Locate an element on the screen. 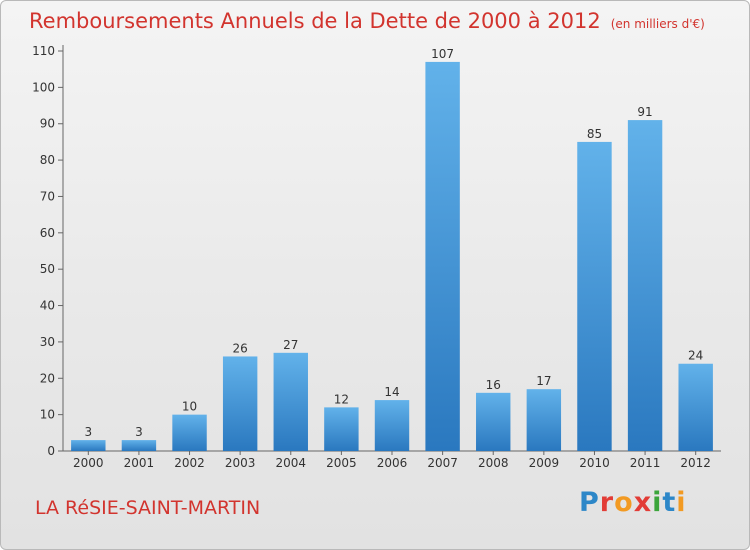 The height and width of the screenshot is (550, 750). x-tick-label: 2008 is located at coordinates (493, 463).